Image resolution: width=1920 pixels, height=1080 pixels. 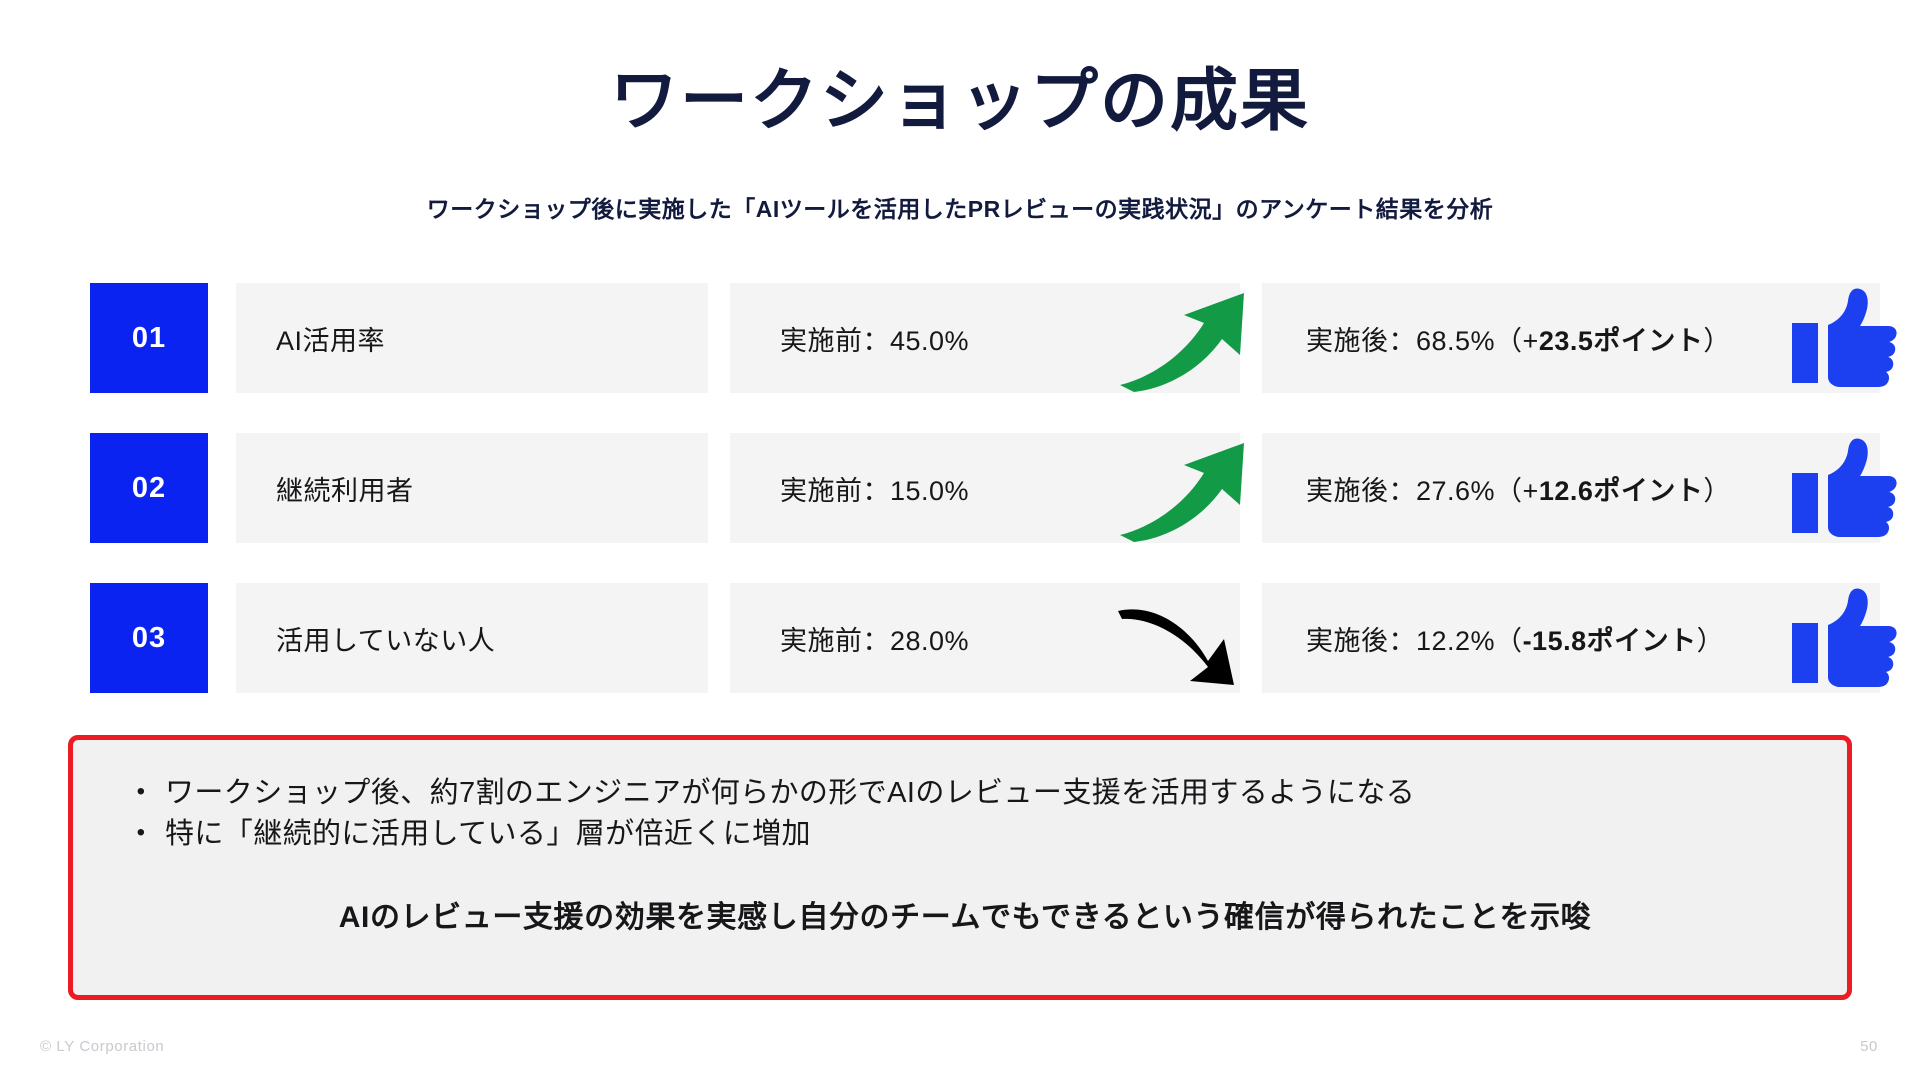 I want to click on metric-before-value: 実施前：45.0%, so click(x=875, y=340).